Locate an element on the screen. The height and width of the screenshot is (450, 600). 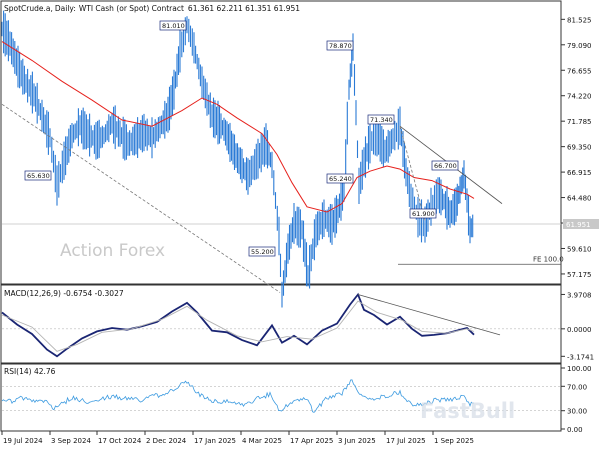
price-tick-label: 74.220 is located at coordinates (579, 97).